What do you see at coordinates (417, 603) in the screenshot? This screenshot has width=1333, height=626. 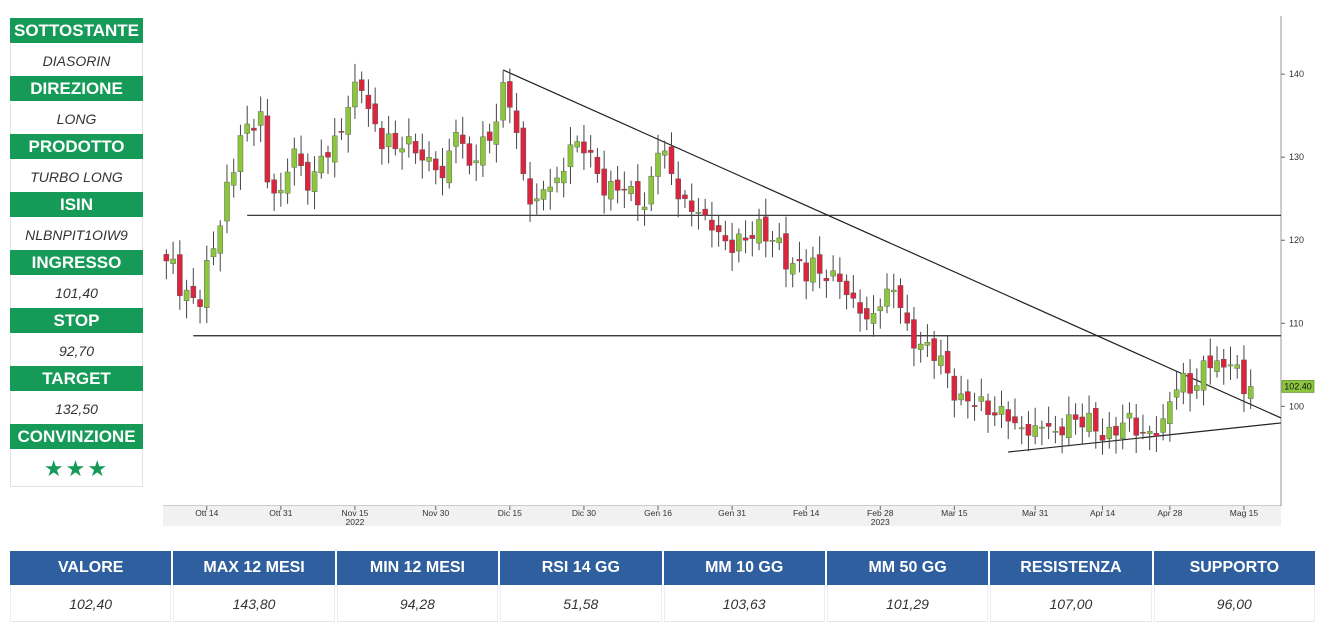 I see `stats-value: 94,28` at bounding box center [417, 603].